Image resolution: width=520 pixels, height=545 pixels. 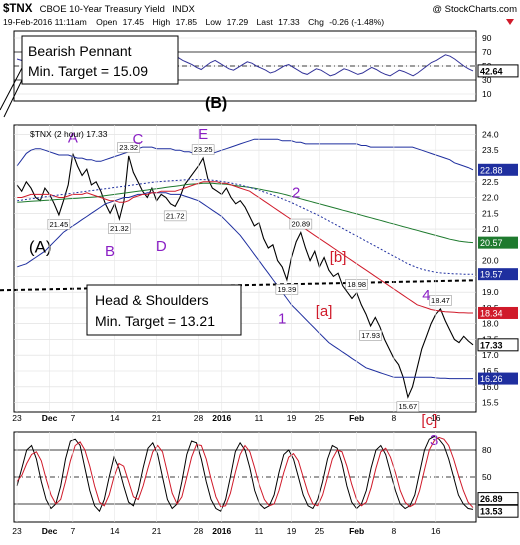 I want to click on top-last-value-label: 42.64, so click(x=491, y=71).